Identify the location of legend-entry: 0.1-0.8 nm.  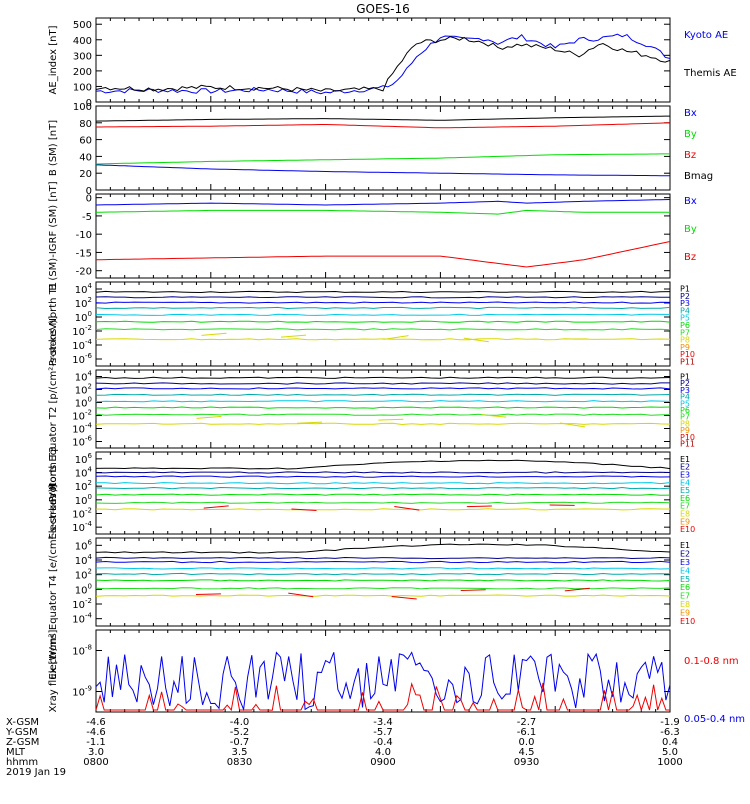
(711, 661).